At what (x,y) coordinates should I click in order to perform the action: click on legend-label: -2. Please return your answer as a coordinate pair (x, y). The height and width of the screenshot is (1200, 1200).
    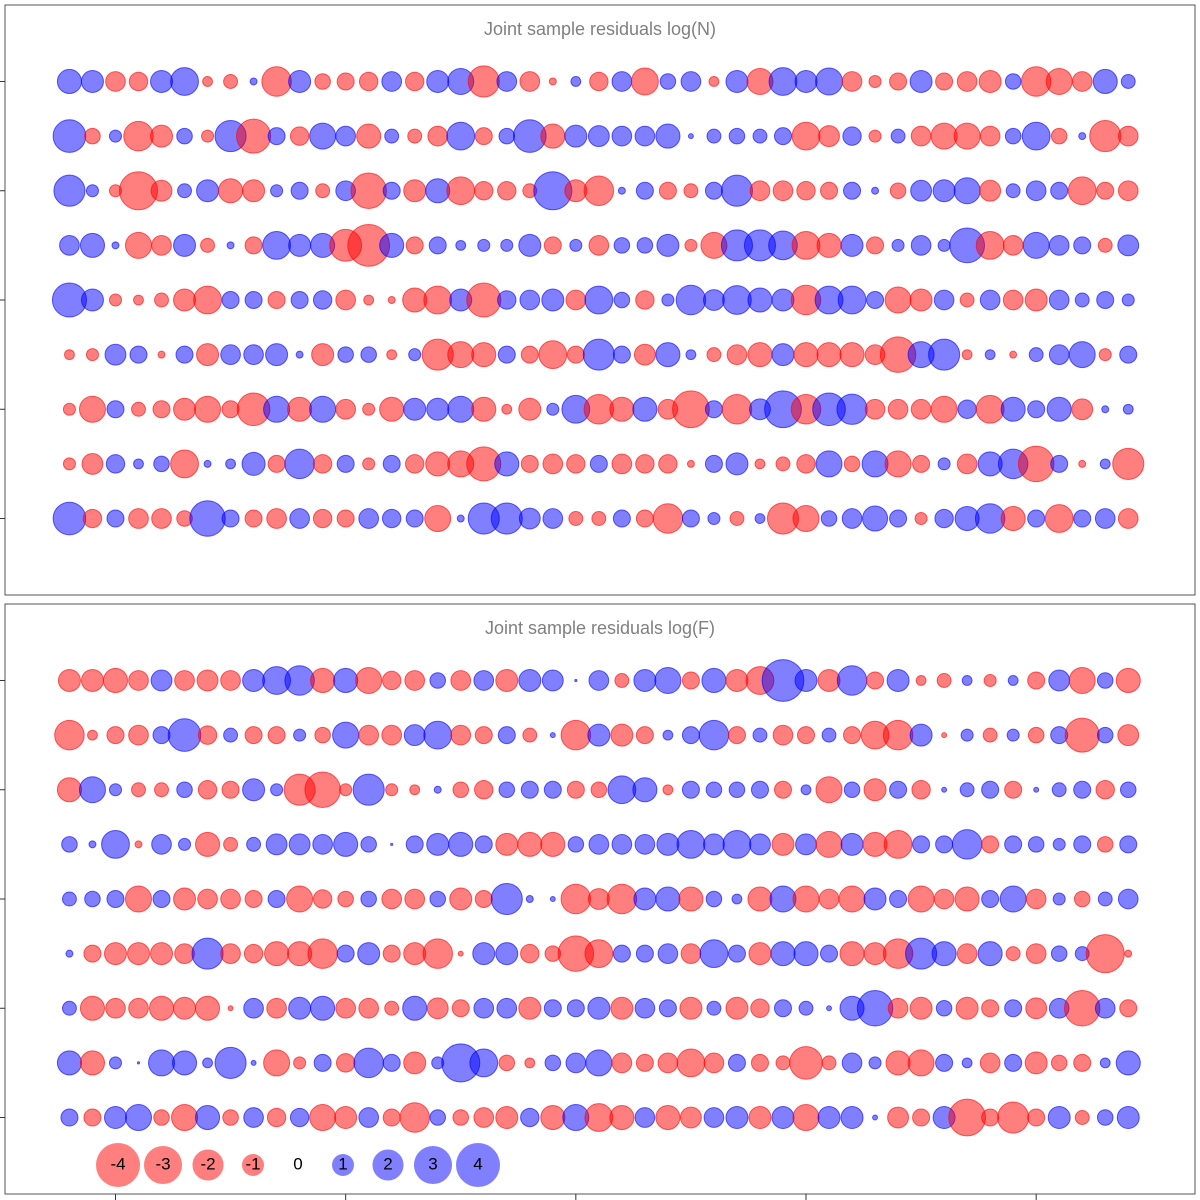
    Looking at the image, I should click on (207, 1163).